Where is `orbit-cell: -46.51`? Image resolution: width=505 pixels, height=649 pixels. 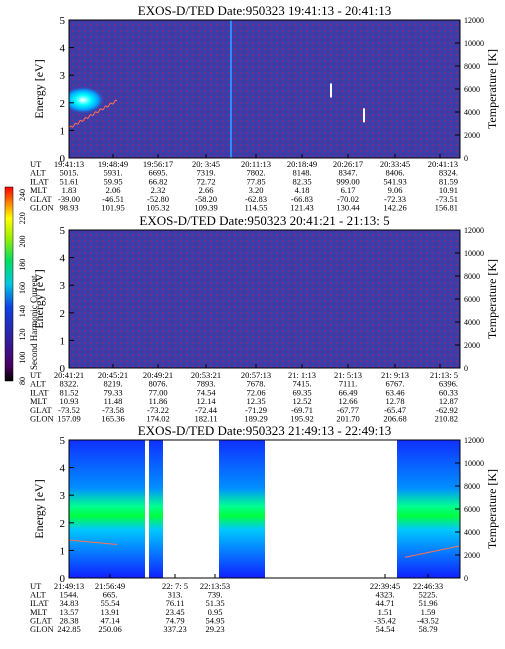
orbit-cell: -46.51 is located at coordinates (113, 199).